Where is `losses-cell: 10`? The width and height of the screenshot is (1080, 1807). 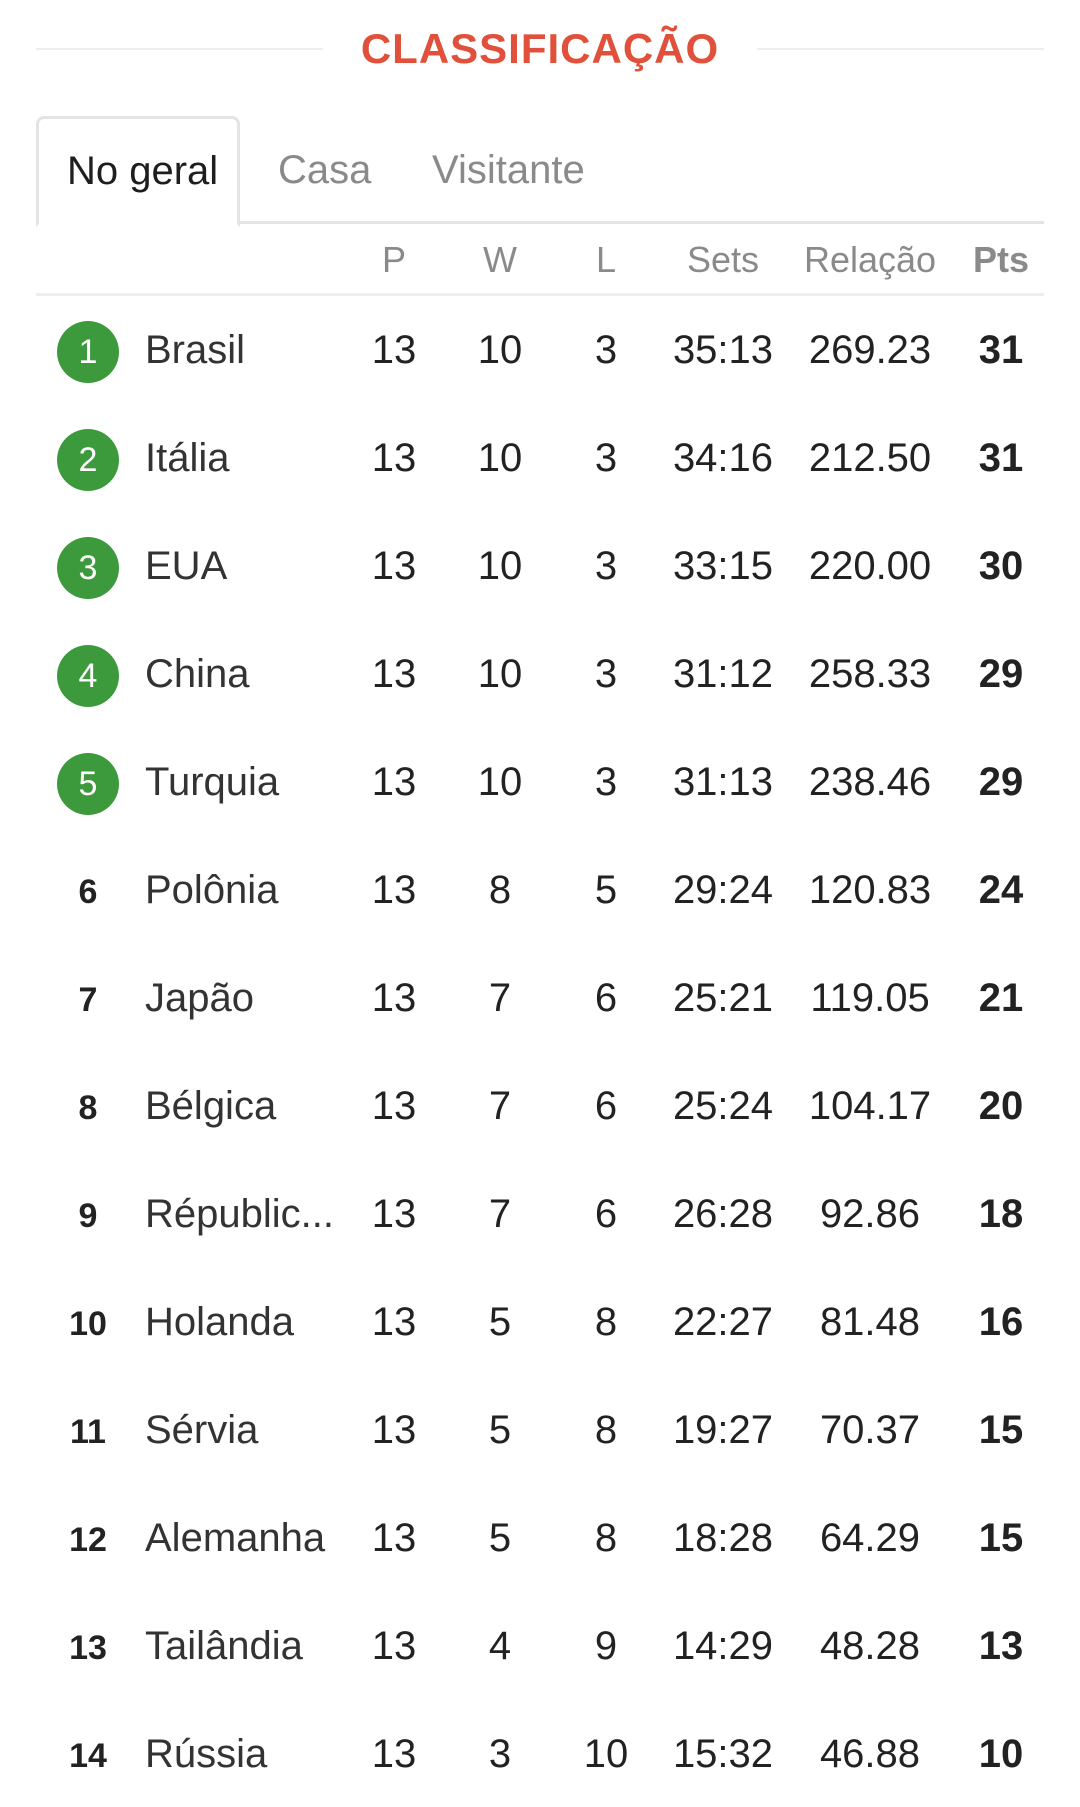 losses-cell: 10 is located at coordinates (606, 1754).